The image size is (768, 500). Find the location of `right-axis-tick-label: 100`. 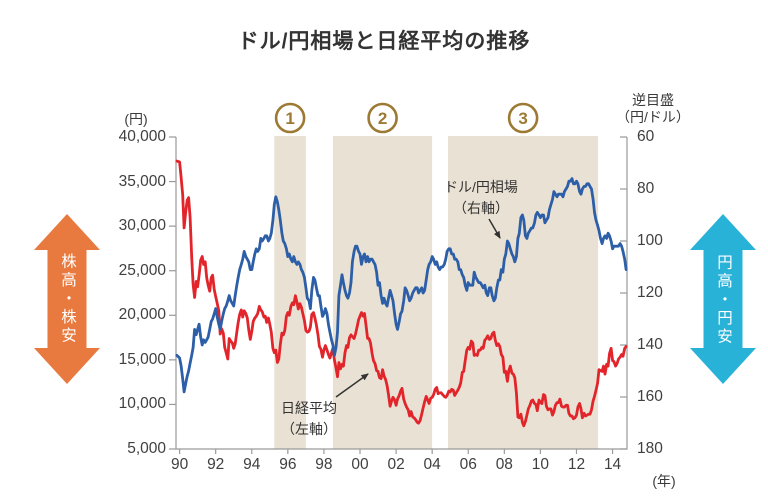

right-axis-tick-label: 100 is located at coordinates (650, 240).